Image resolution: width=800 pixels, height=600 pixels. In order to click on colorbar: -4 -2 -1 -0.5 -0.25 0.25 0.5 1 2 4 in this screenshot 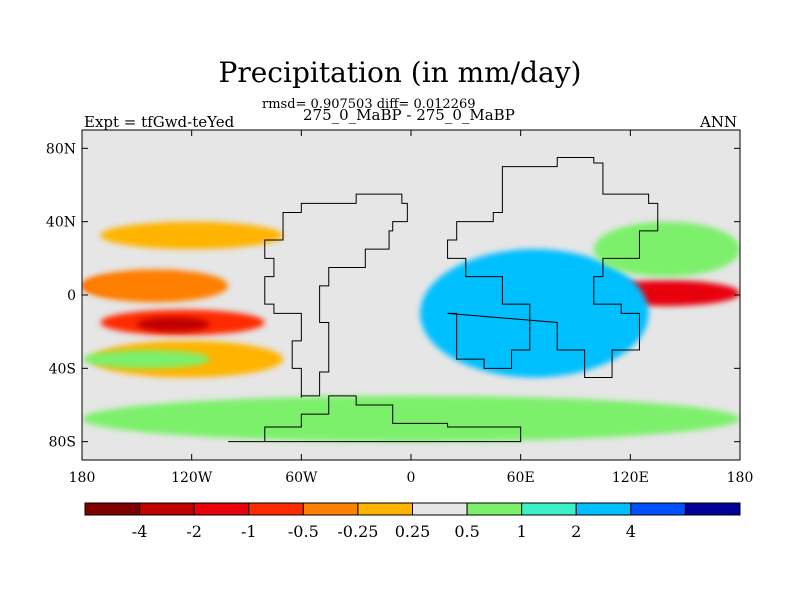, I will do `click(412, 521)`.